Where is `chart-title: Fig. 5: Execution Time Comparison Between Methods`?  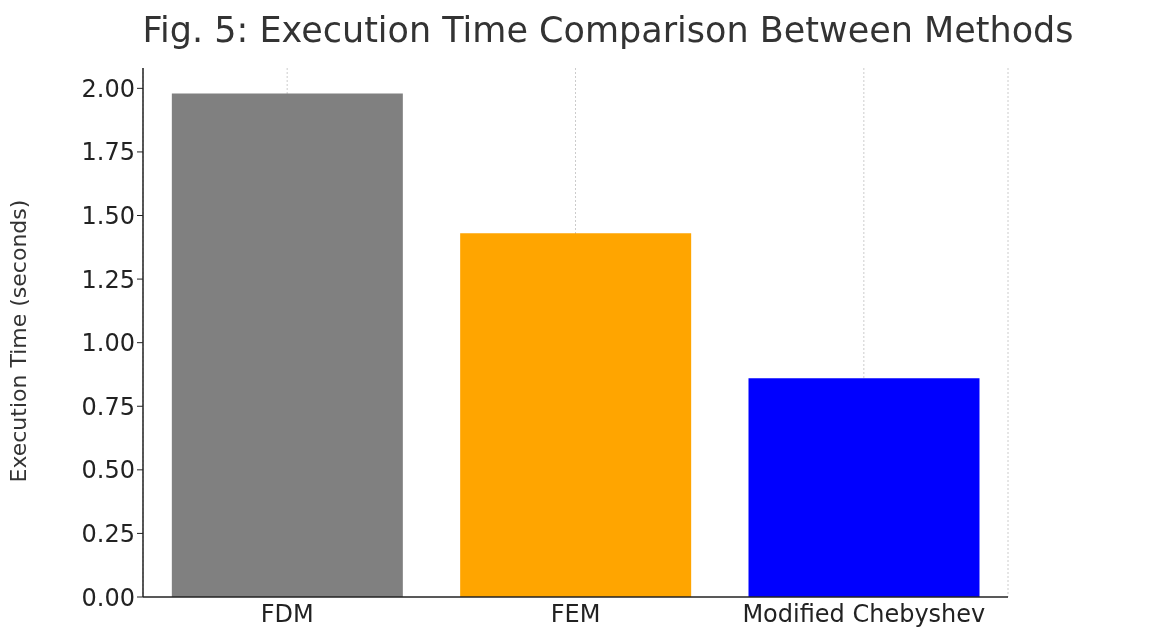 chart-title: Fig. 5: Execution Time Comparison Between Methods is located at coordinates (608, 30).